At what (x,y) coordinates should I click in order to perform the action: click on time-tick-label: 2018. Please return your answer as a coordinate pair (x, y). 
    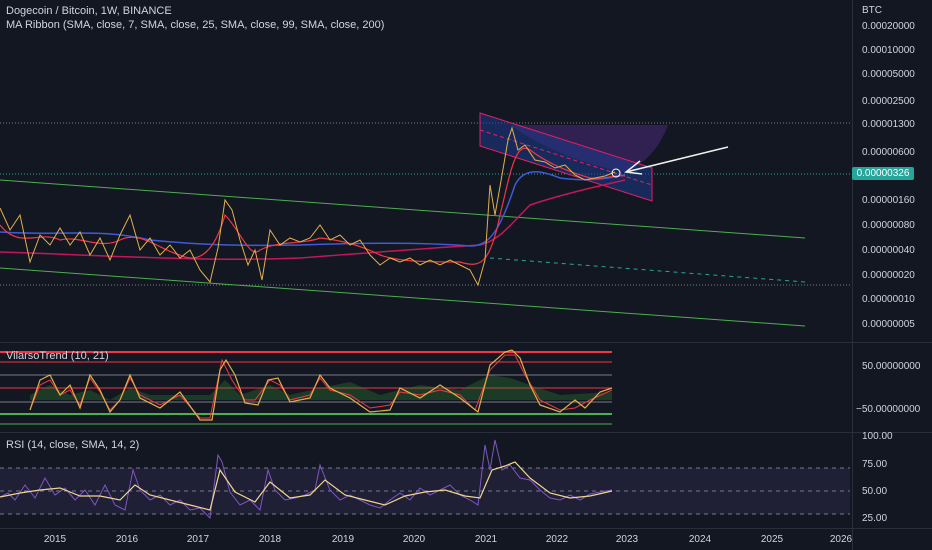
    Looking at the image, I should click on (270, 539).